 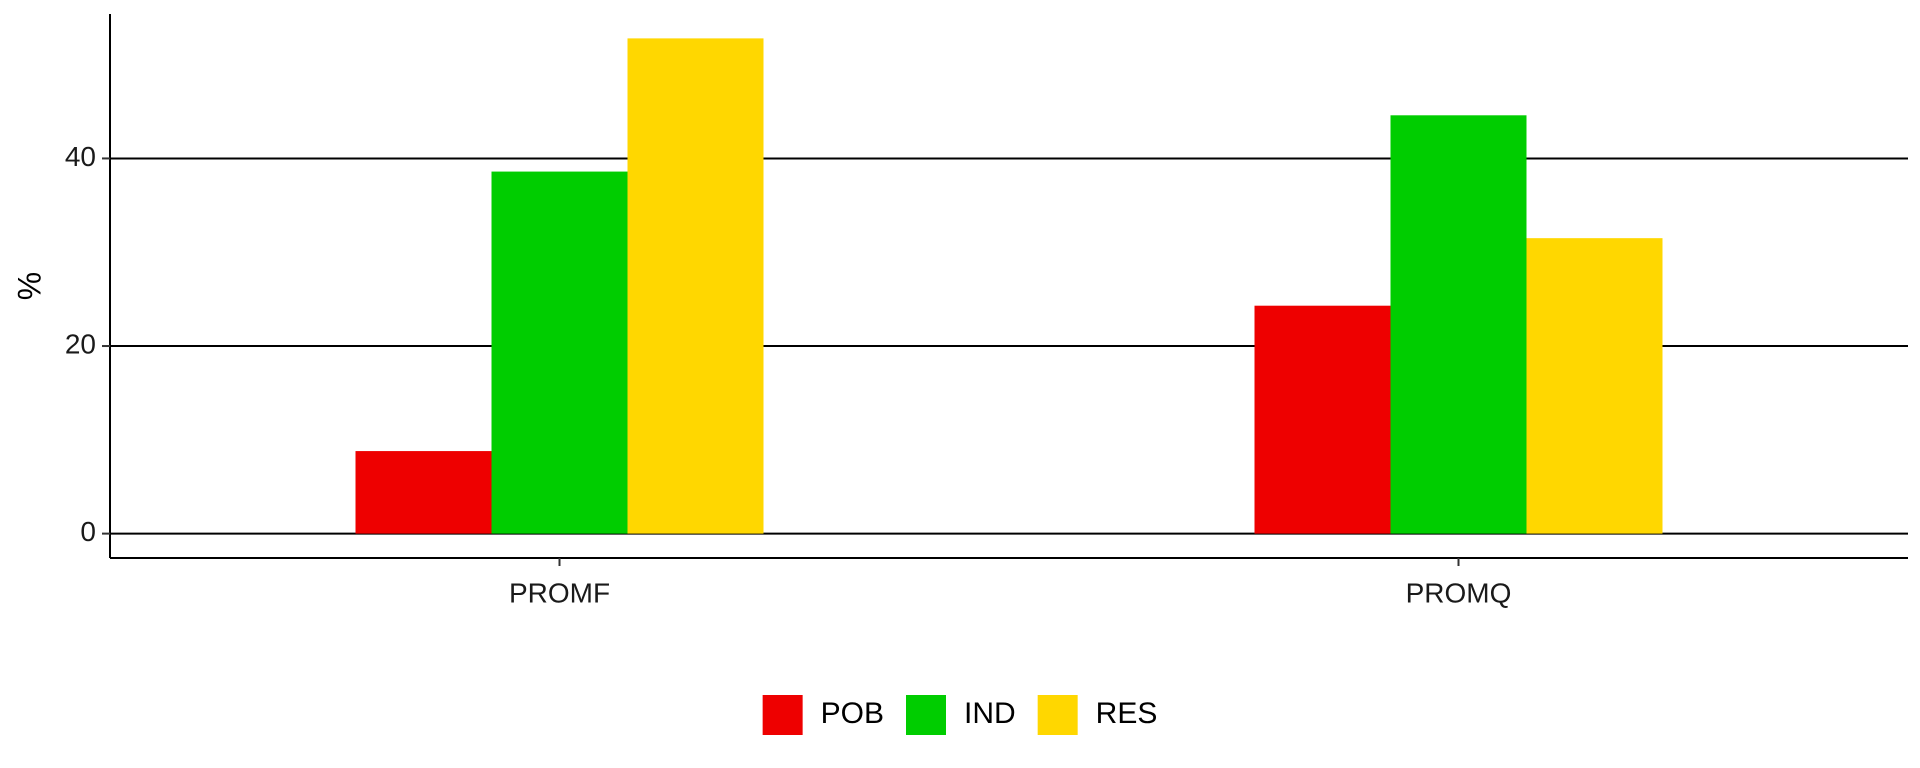 What do you see at coordinates (1322, 419) in the screenshot?
I see `bar-pob-promq` at bounding box center [1322, 419].